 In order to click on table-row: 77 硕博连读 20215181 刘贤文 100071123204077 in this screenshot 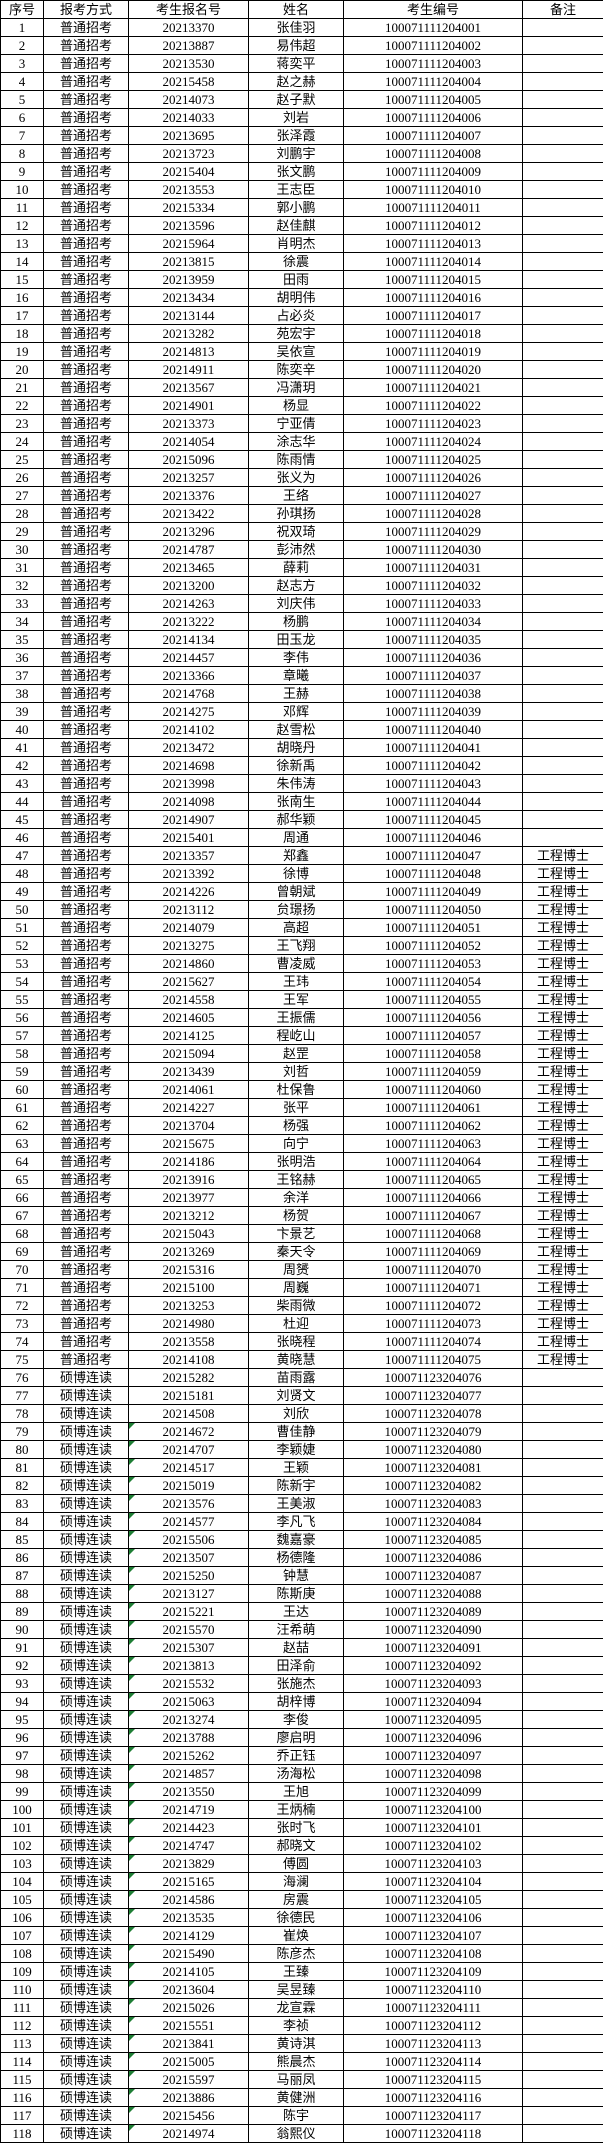, I will do `click(301, 1395)`.